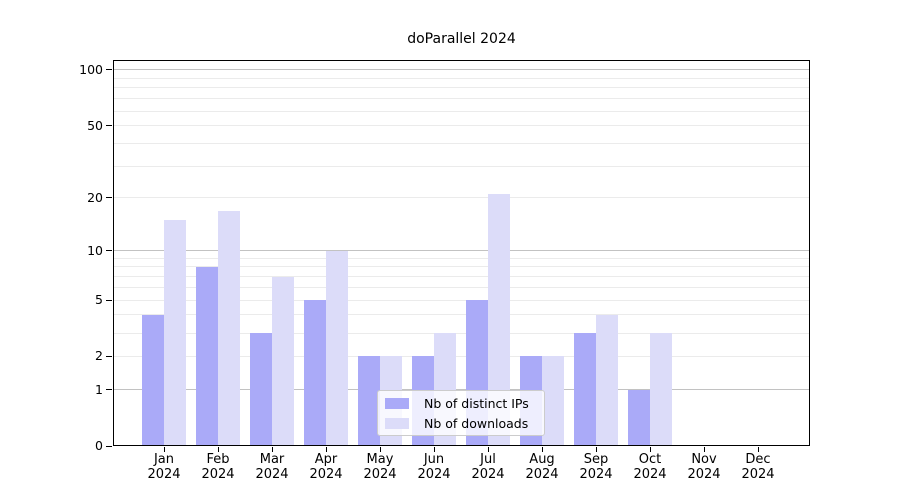 This screenshot has height=500, width=900. What do you see at coordinates (650, 474) in the screenshot?
I see `x-tick-label-oct-year: 2024` at bounding box center [650, 474].